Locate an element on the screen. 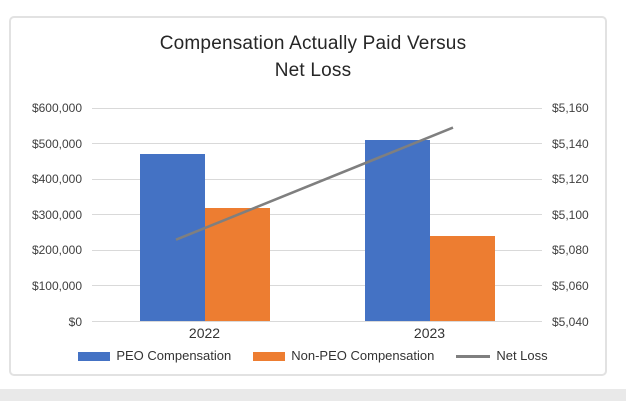 The width and height of the screenshot is (626, 401). y-axis-label-left: $300,000 is located at coordinates (56, 214).